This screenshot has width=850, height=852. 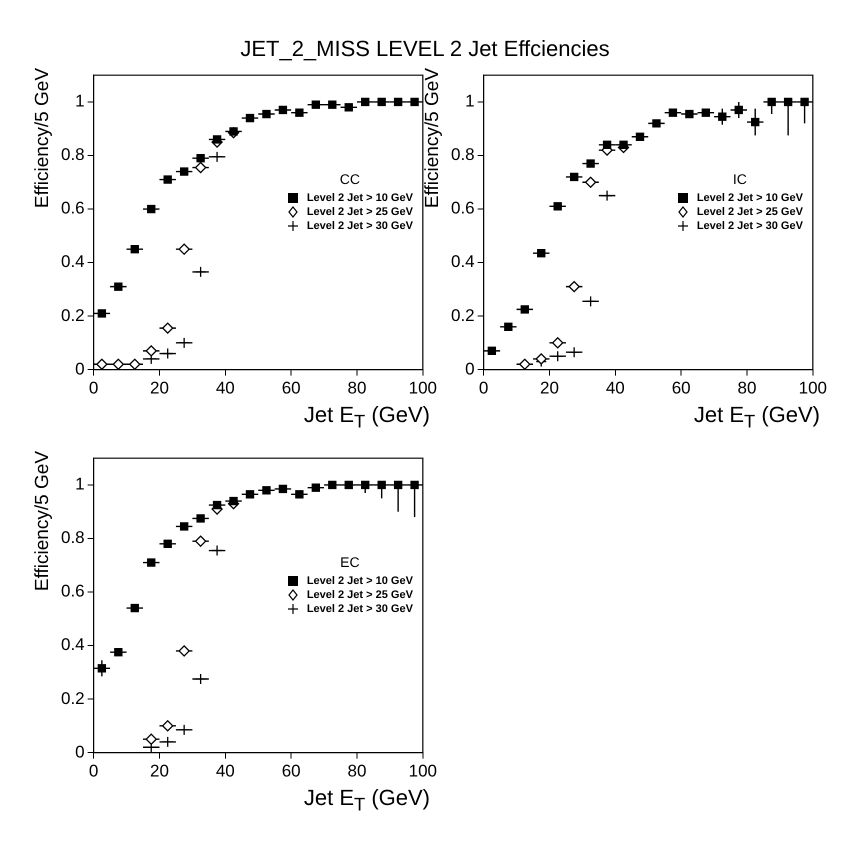 What do you see at coordinates (425, 49) in the screenshot?
I see `chart-title: JET_2_MISS LEVEL 2 Jet Effciencies` at bounding box center [425, 49].